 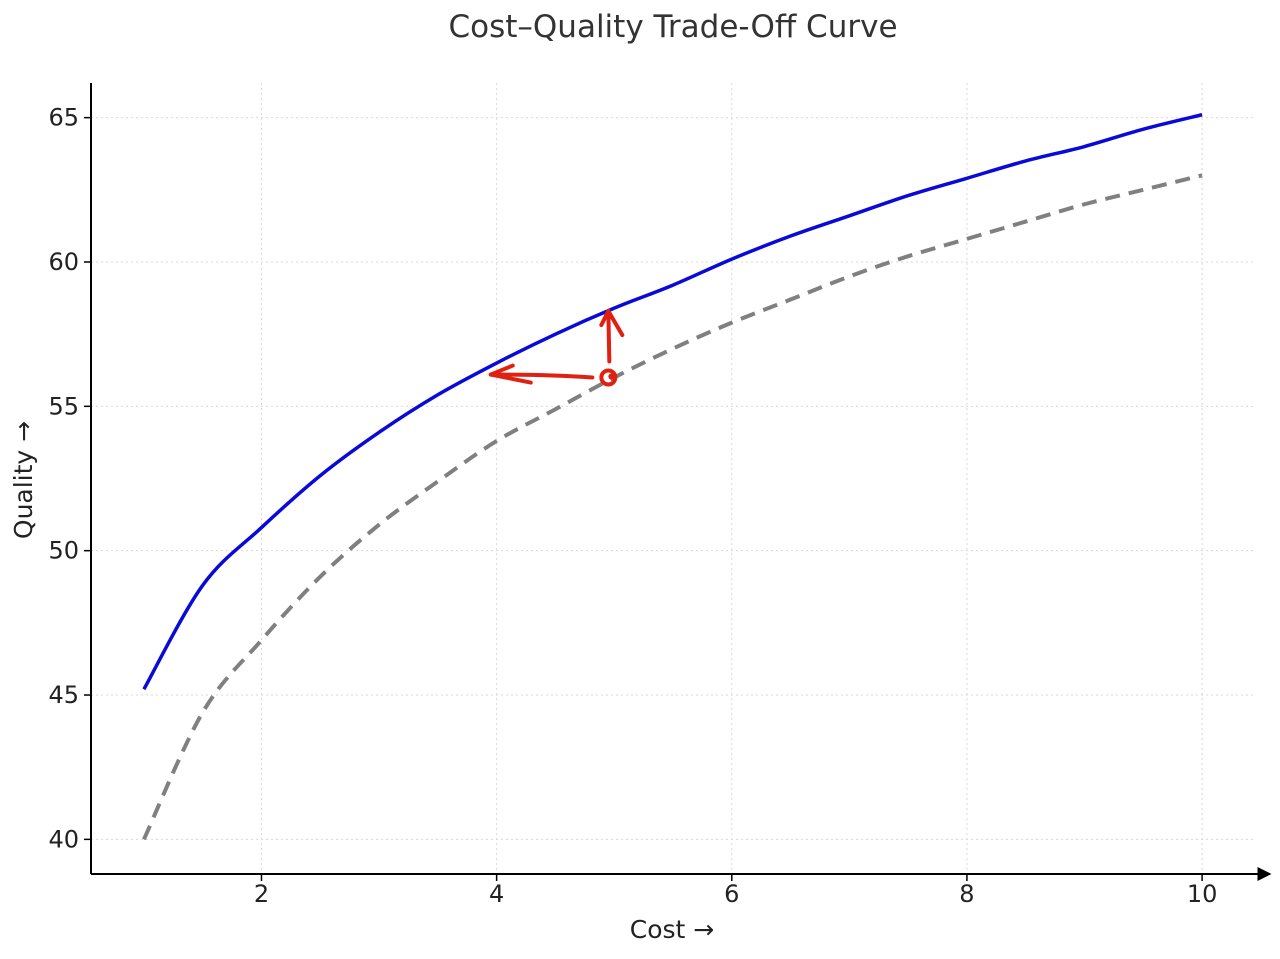 I want to click on y-tick-label: 55, so click(x=63, y=406).